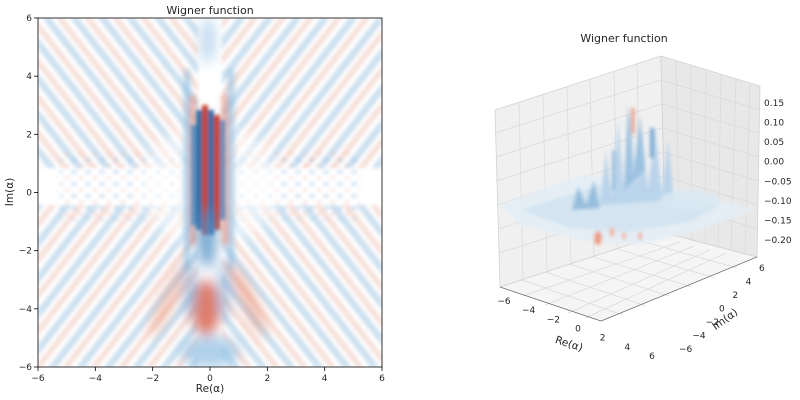 This screenshot has height=400, width=800. What do you see at coordinates (25, 252) in the screenshot?
I see `heatmap-y-tick-label: −2` at bounding box center [25, 252].